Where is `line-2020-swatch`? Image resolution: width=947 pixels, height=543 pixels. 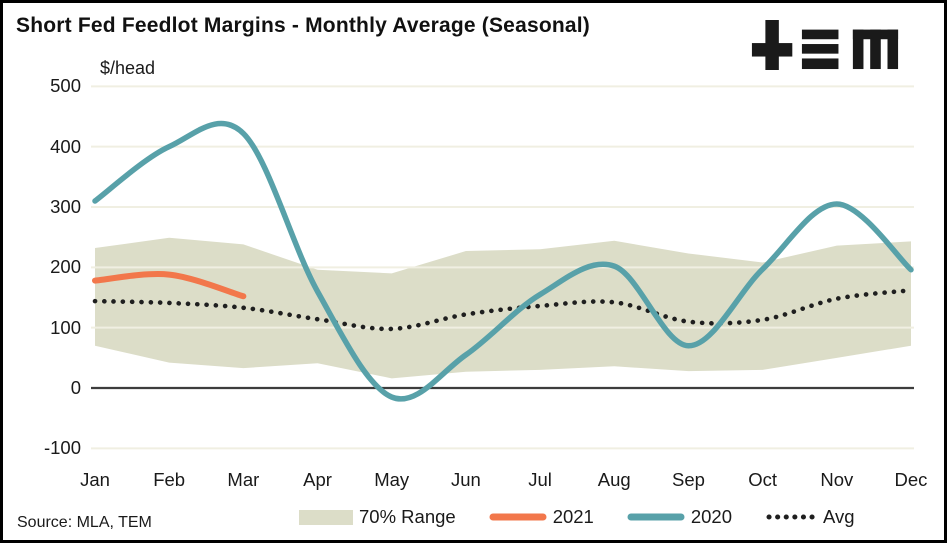
line-2020-swatch is located at coordinates (656, 517).